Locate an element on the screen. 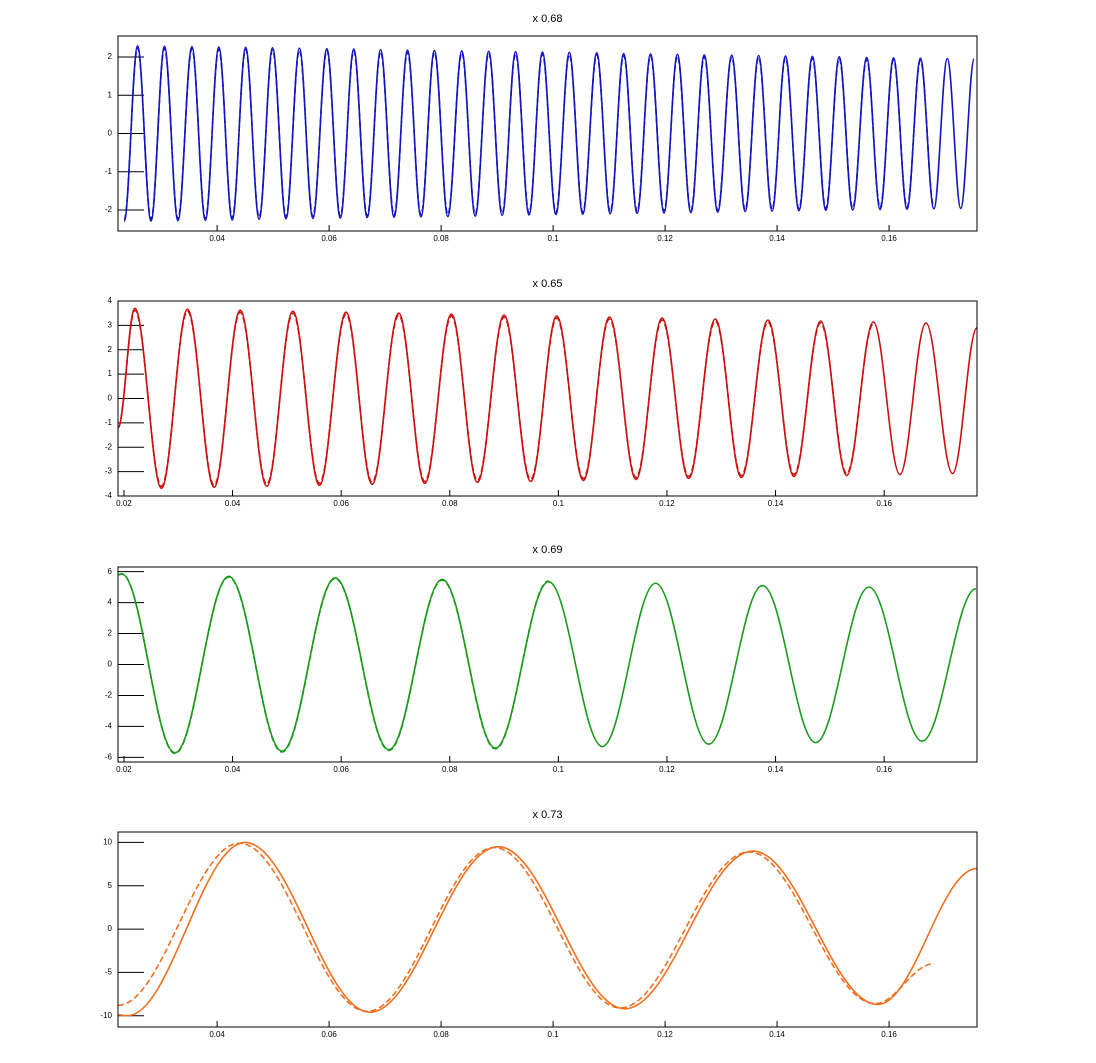  chart-title: x 0.69 is located at coordinates (548, 550).